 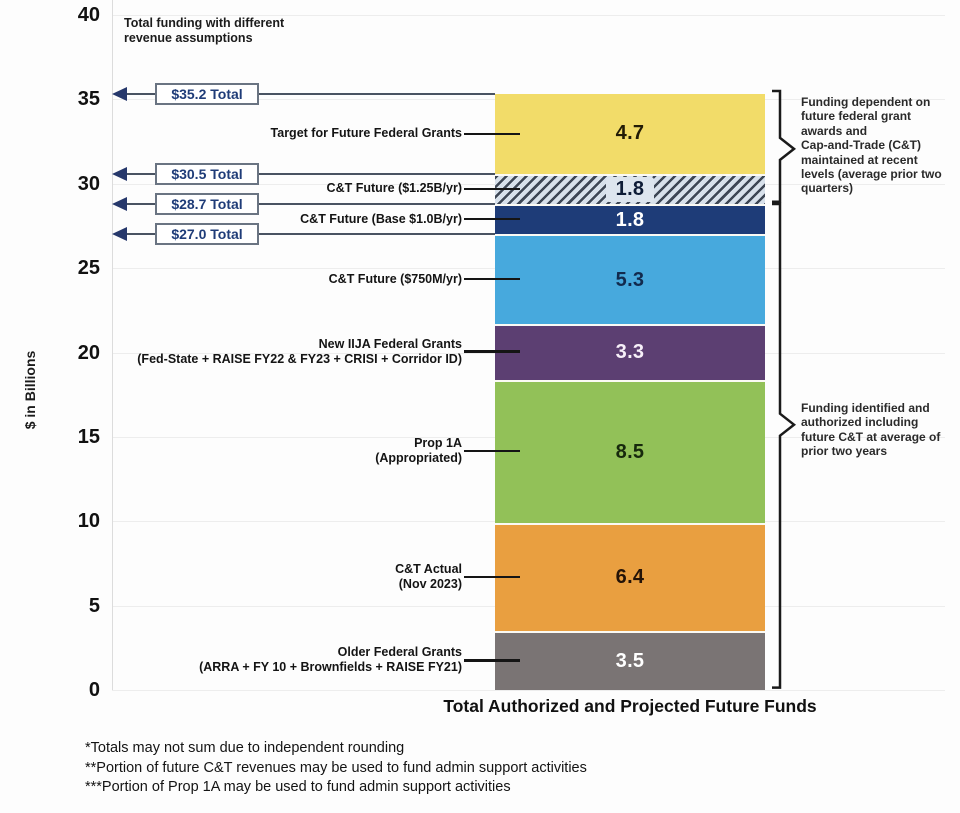 I want to click on segment-value: 3.3, so click(x=630, y=352).